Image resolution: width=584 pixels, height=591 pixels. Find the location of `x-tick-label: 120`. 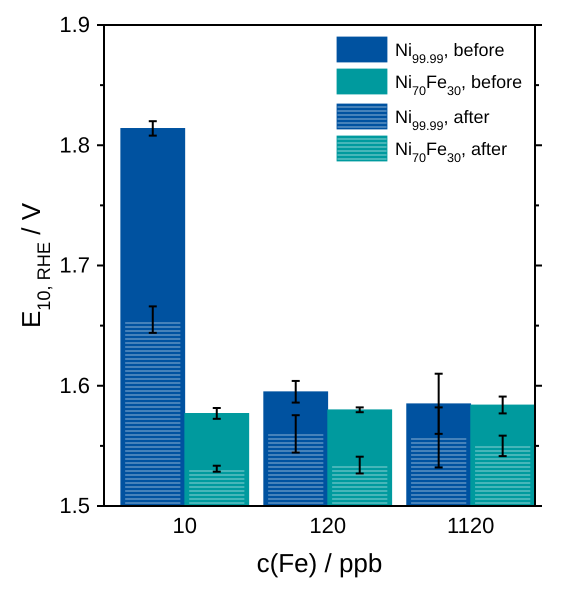

x-tick-label: 120 is located at coordinates (327, 525).